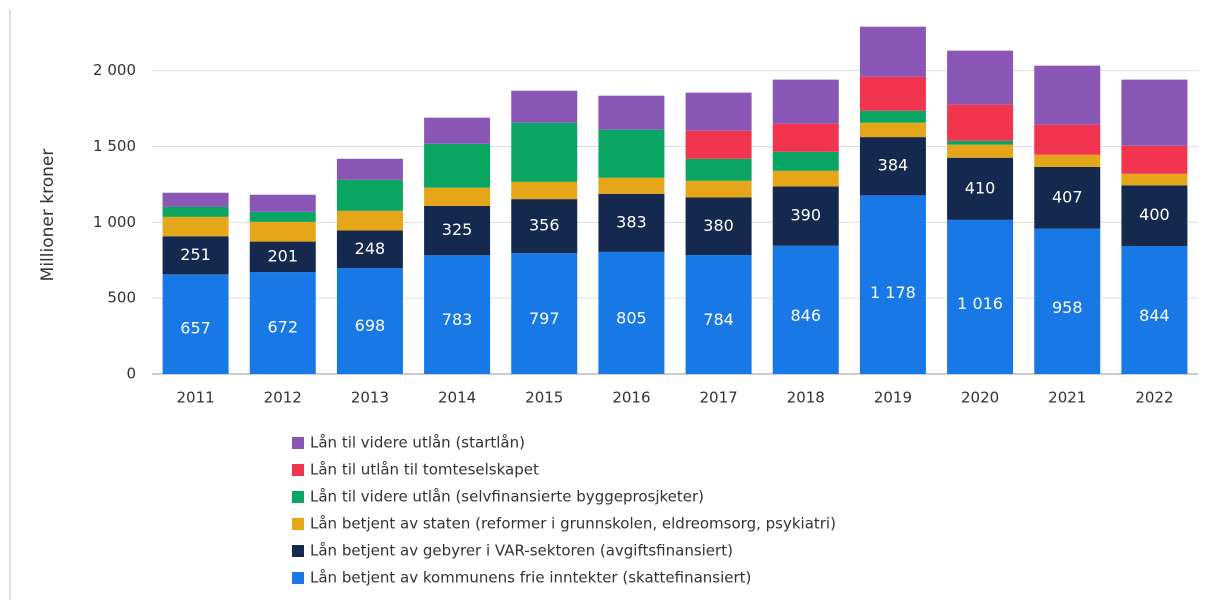 Image resolution: width=1207 pixels, height=609 pixels. Describe the element at coordinates (424, 470) in the screenshot. I see `legend-label: Lån til utlån til tomteselskapet` at that location.